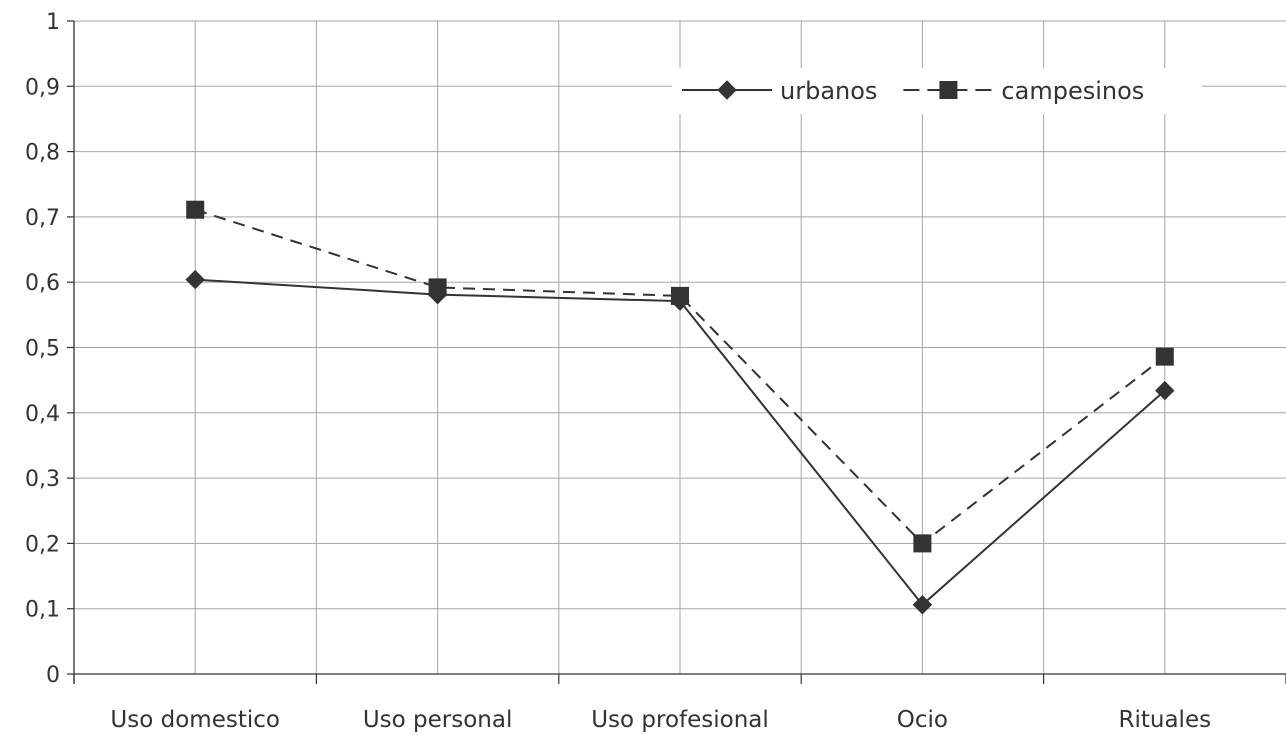 The image size is (1286, 735). I want to click on y-tick-label: 0,5, so click(42, 349).